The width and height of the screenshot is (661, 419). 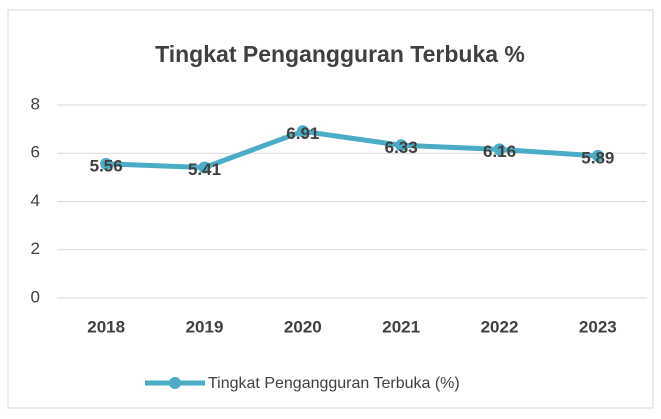 What do you see at coordinates (106, 326) in the screenshot?
I see `x-tick-label: 2018` at bounding box center [106, 326].